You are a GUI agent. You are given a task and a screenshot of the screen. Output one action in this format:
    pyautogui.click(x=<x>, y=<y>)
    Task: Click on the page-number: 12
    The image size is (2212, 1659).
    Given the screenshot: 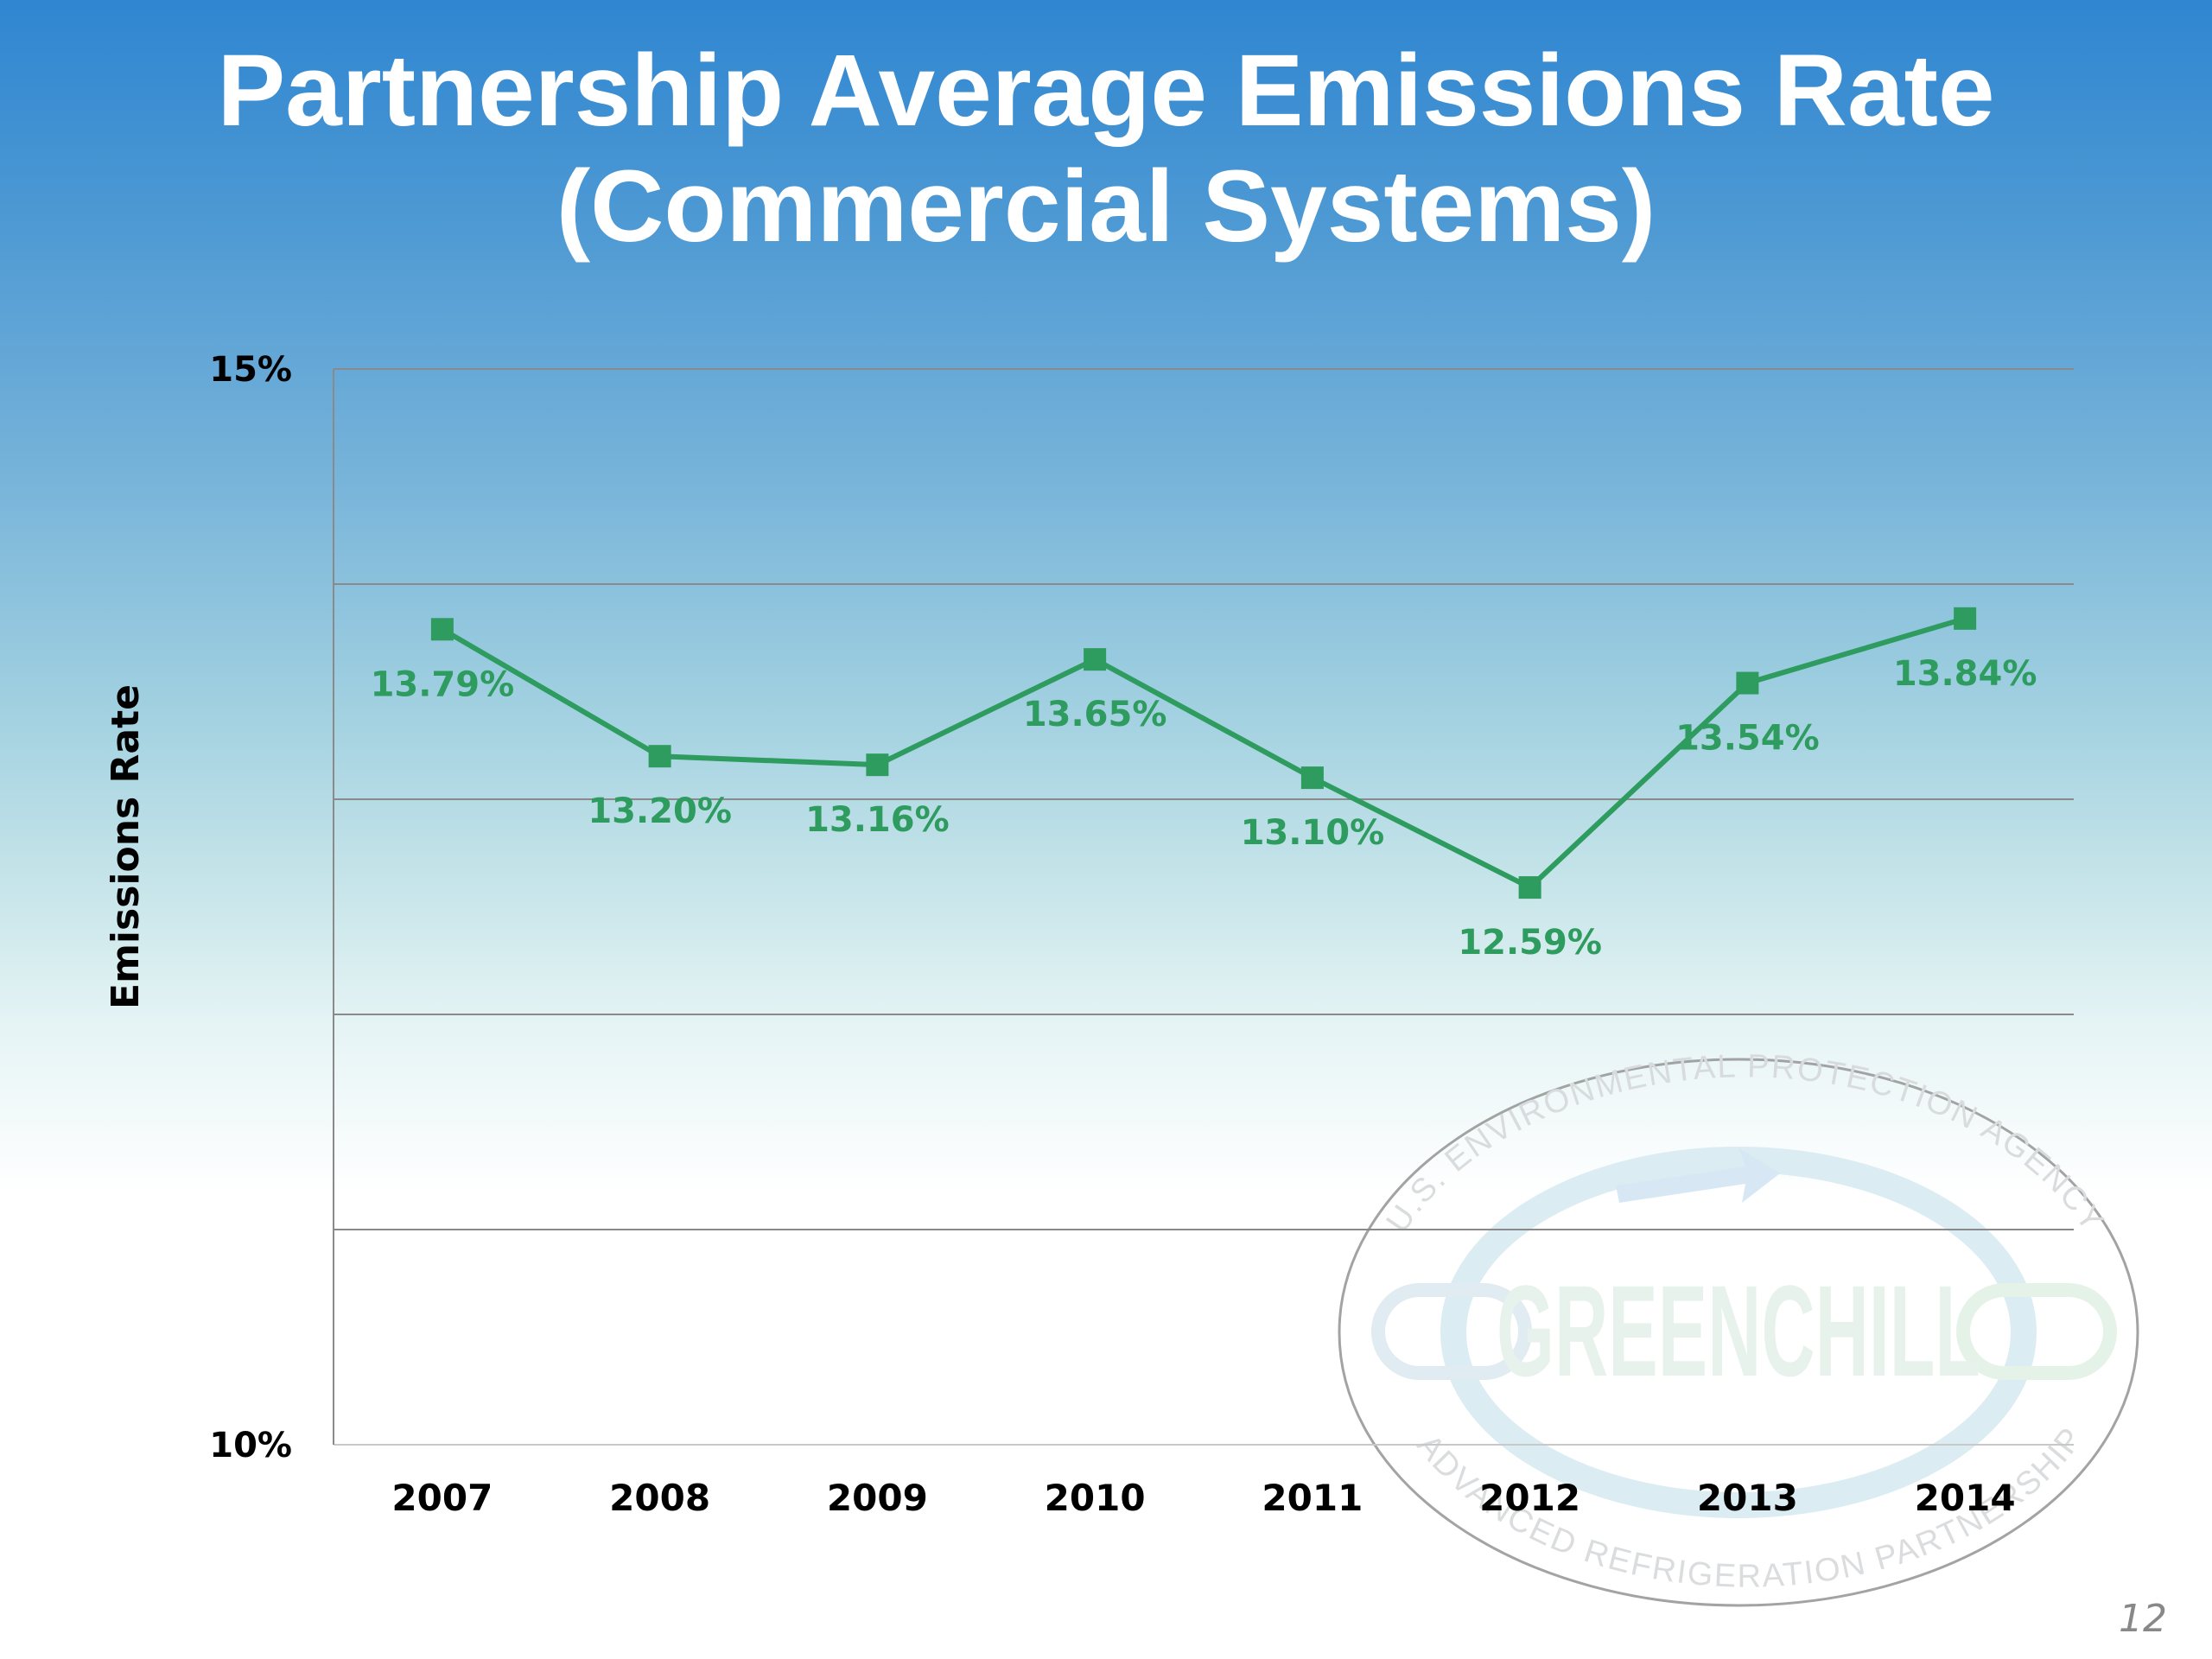 What is the action you would take?
    pyautogui.click(x=2143, y=1619)
    